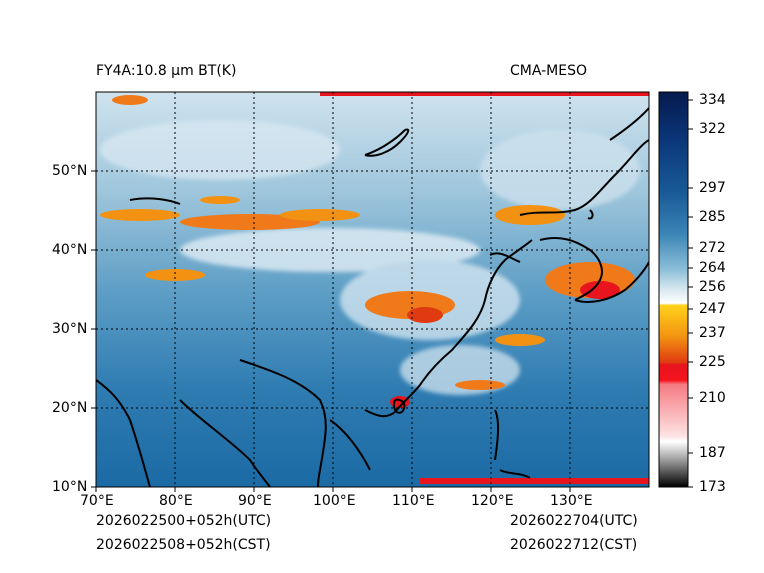 This screenshot has width=764, height=573. Describe the element at coordinates (712, 453) in the screenshot. I see `cb-tick-187: 187` at that location.